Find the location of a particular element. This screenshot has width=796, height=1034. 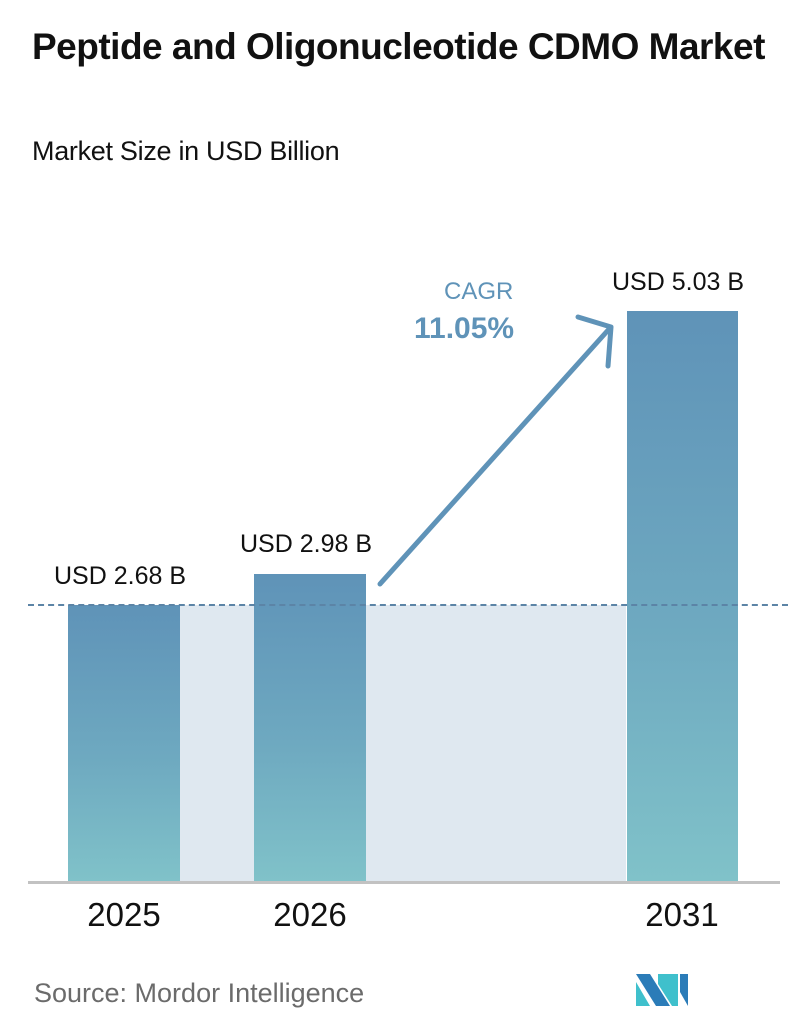

chart-subtitle: Market Size in USD Billion is located at coordinates (186, 151).